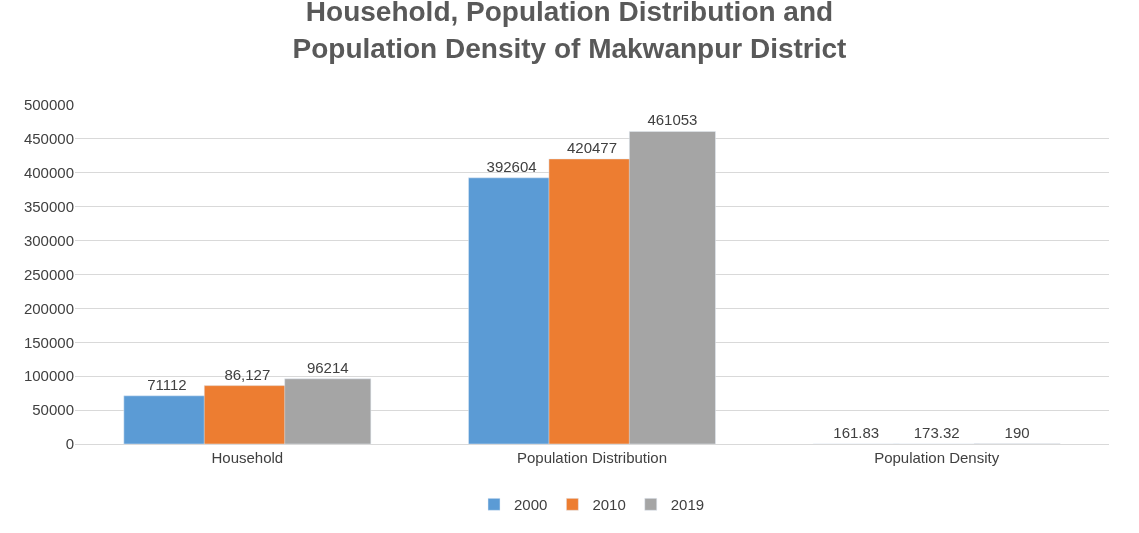  Describe the element at coordinates (53, 410) in the screenshot. I see `y-tick-label: 50000` at that location.